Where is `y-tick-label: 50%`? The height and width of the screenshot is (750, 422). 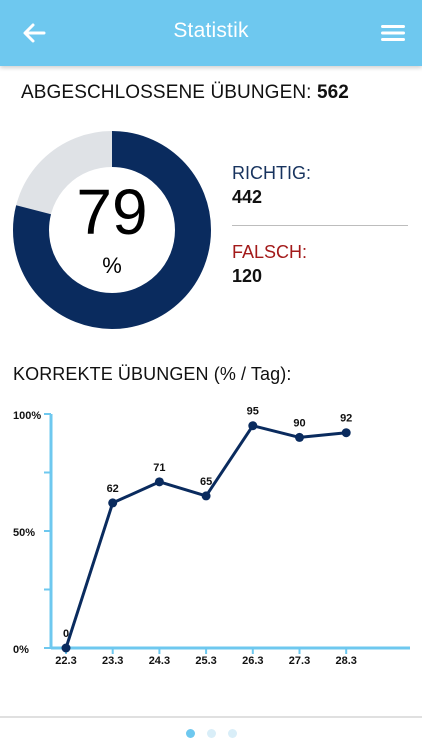 y-tick-label: 50% is located at coordinates (24, 533).